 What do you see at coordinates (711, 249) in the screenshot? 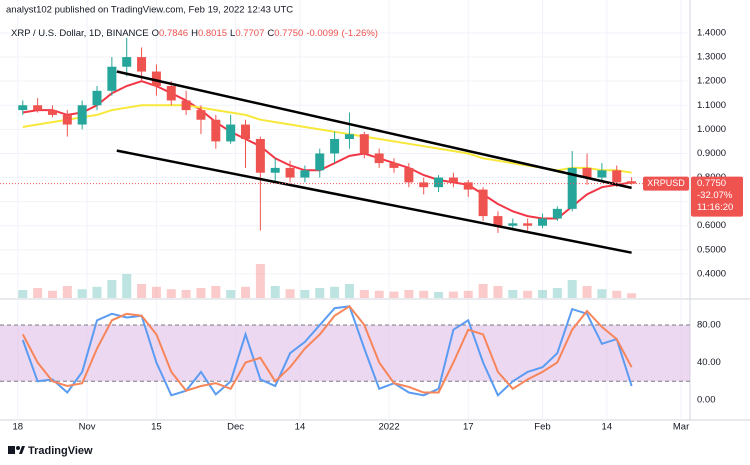
I see `y-tick-label: 0.5000` at bounding box center [711, 249].